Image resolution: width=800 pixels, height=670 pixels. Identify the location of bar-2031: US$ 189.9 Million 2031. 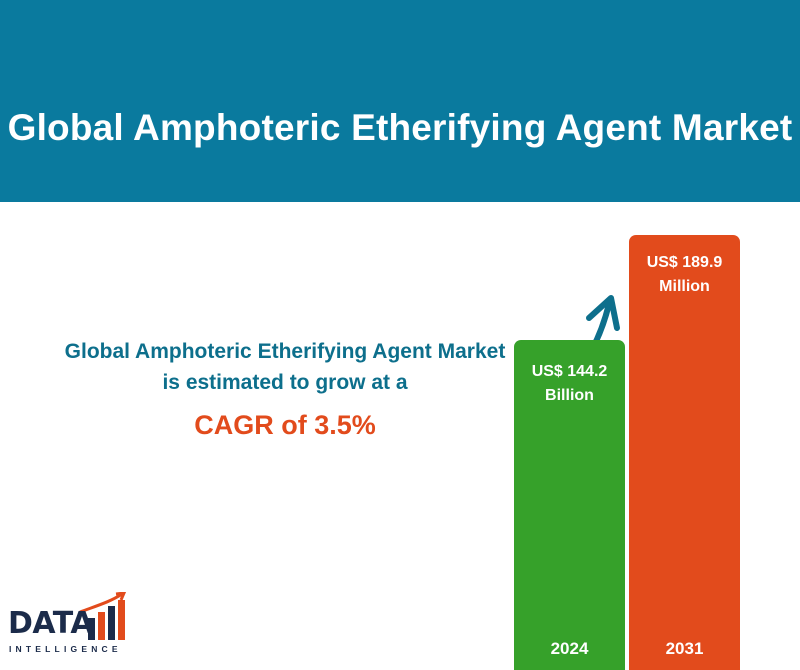
(684, 452).